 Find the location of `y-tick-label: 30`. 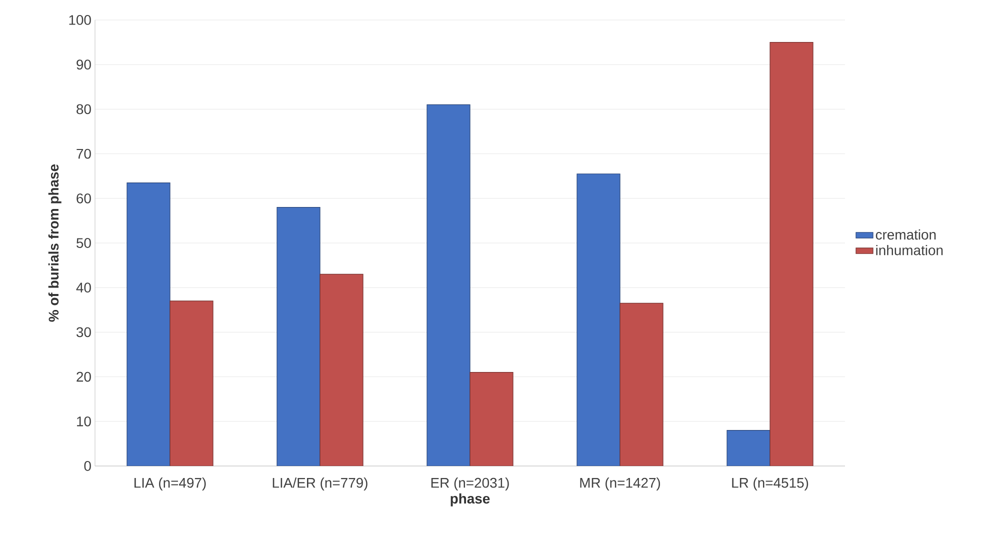

y-tick-label: 30 is located at coordinates (83, 332).